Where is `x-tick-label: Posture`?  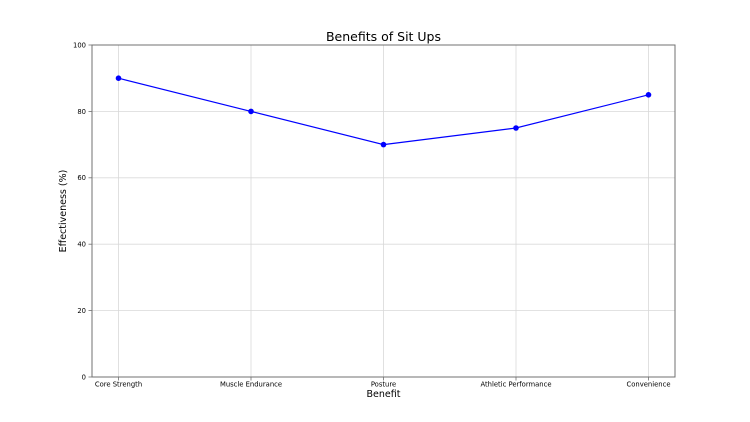
x-tick-label: Posture is located at coordinates (383, 385).